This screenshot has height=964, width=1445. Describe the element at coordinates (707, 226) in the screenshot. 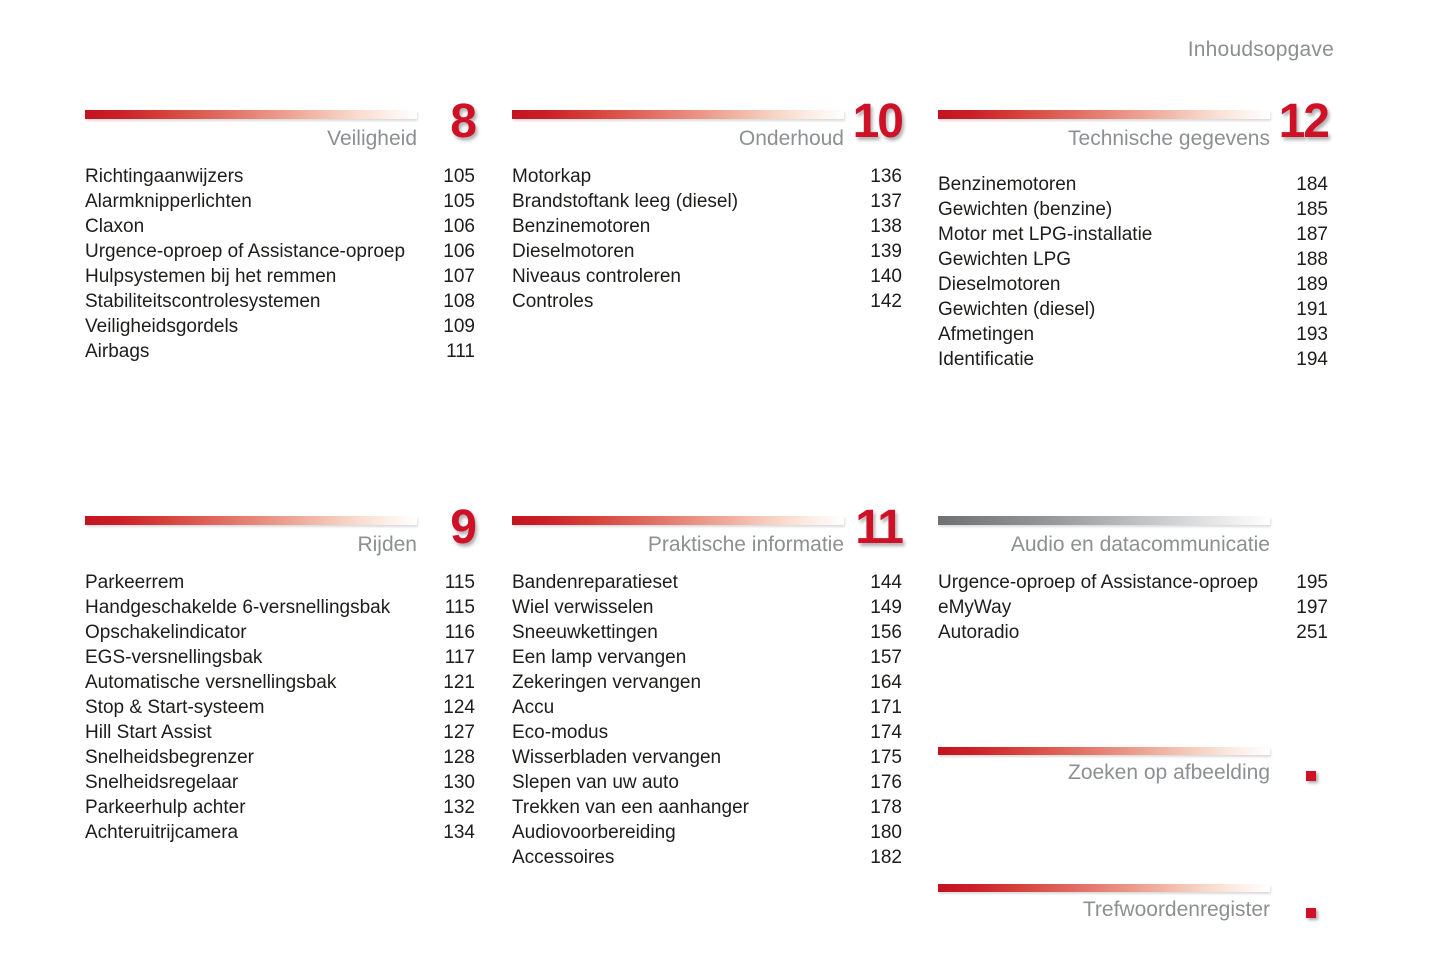

I see `toc-entry: Benzinemotoren 138` at that location.